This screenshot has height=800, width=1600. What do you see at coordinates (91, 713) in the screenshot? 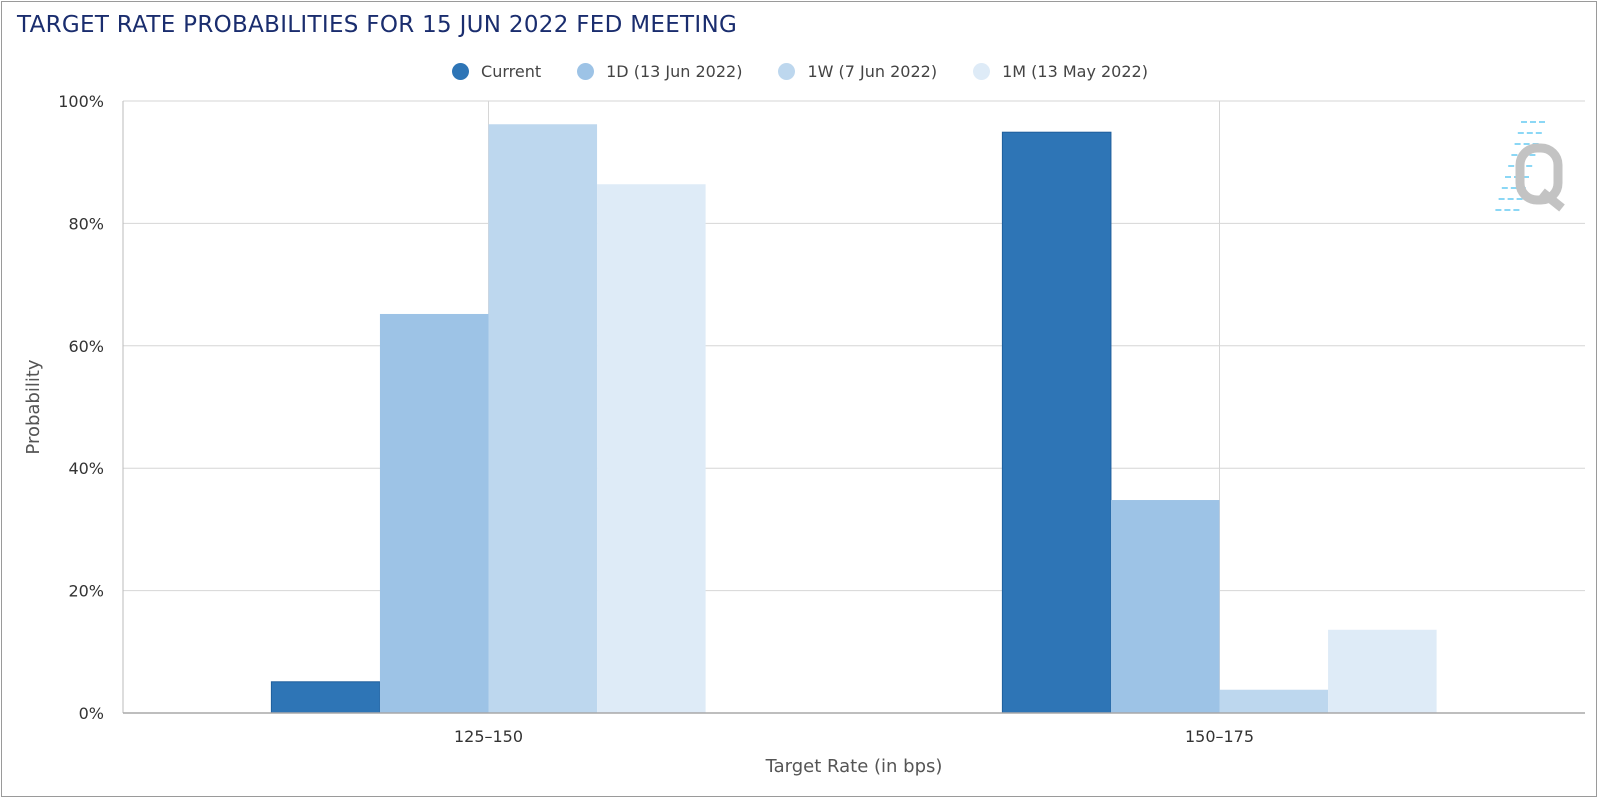
I see `y-tick-label: 0%` at bounding box center [91, 713].